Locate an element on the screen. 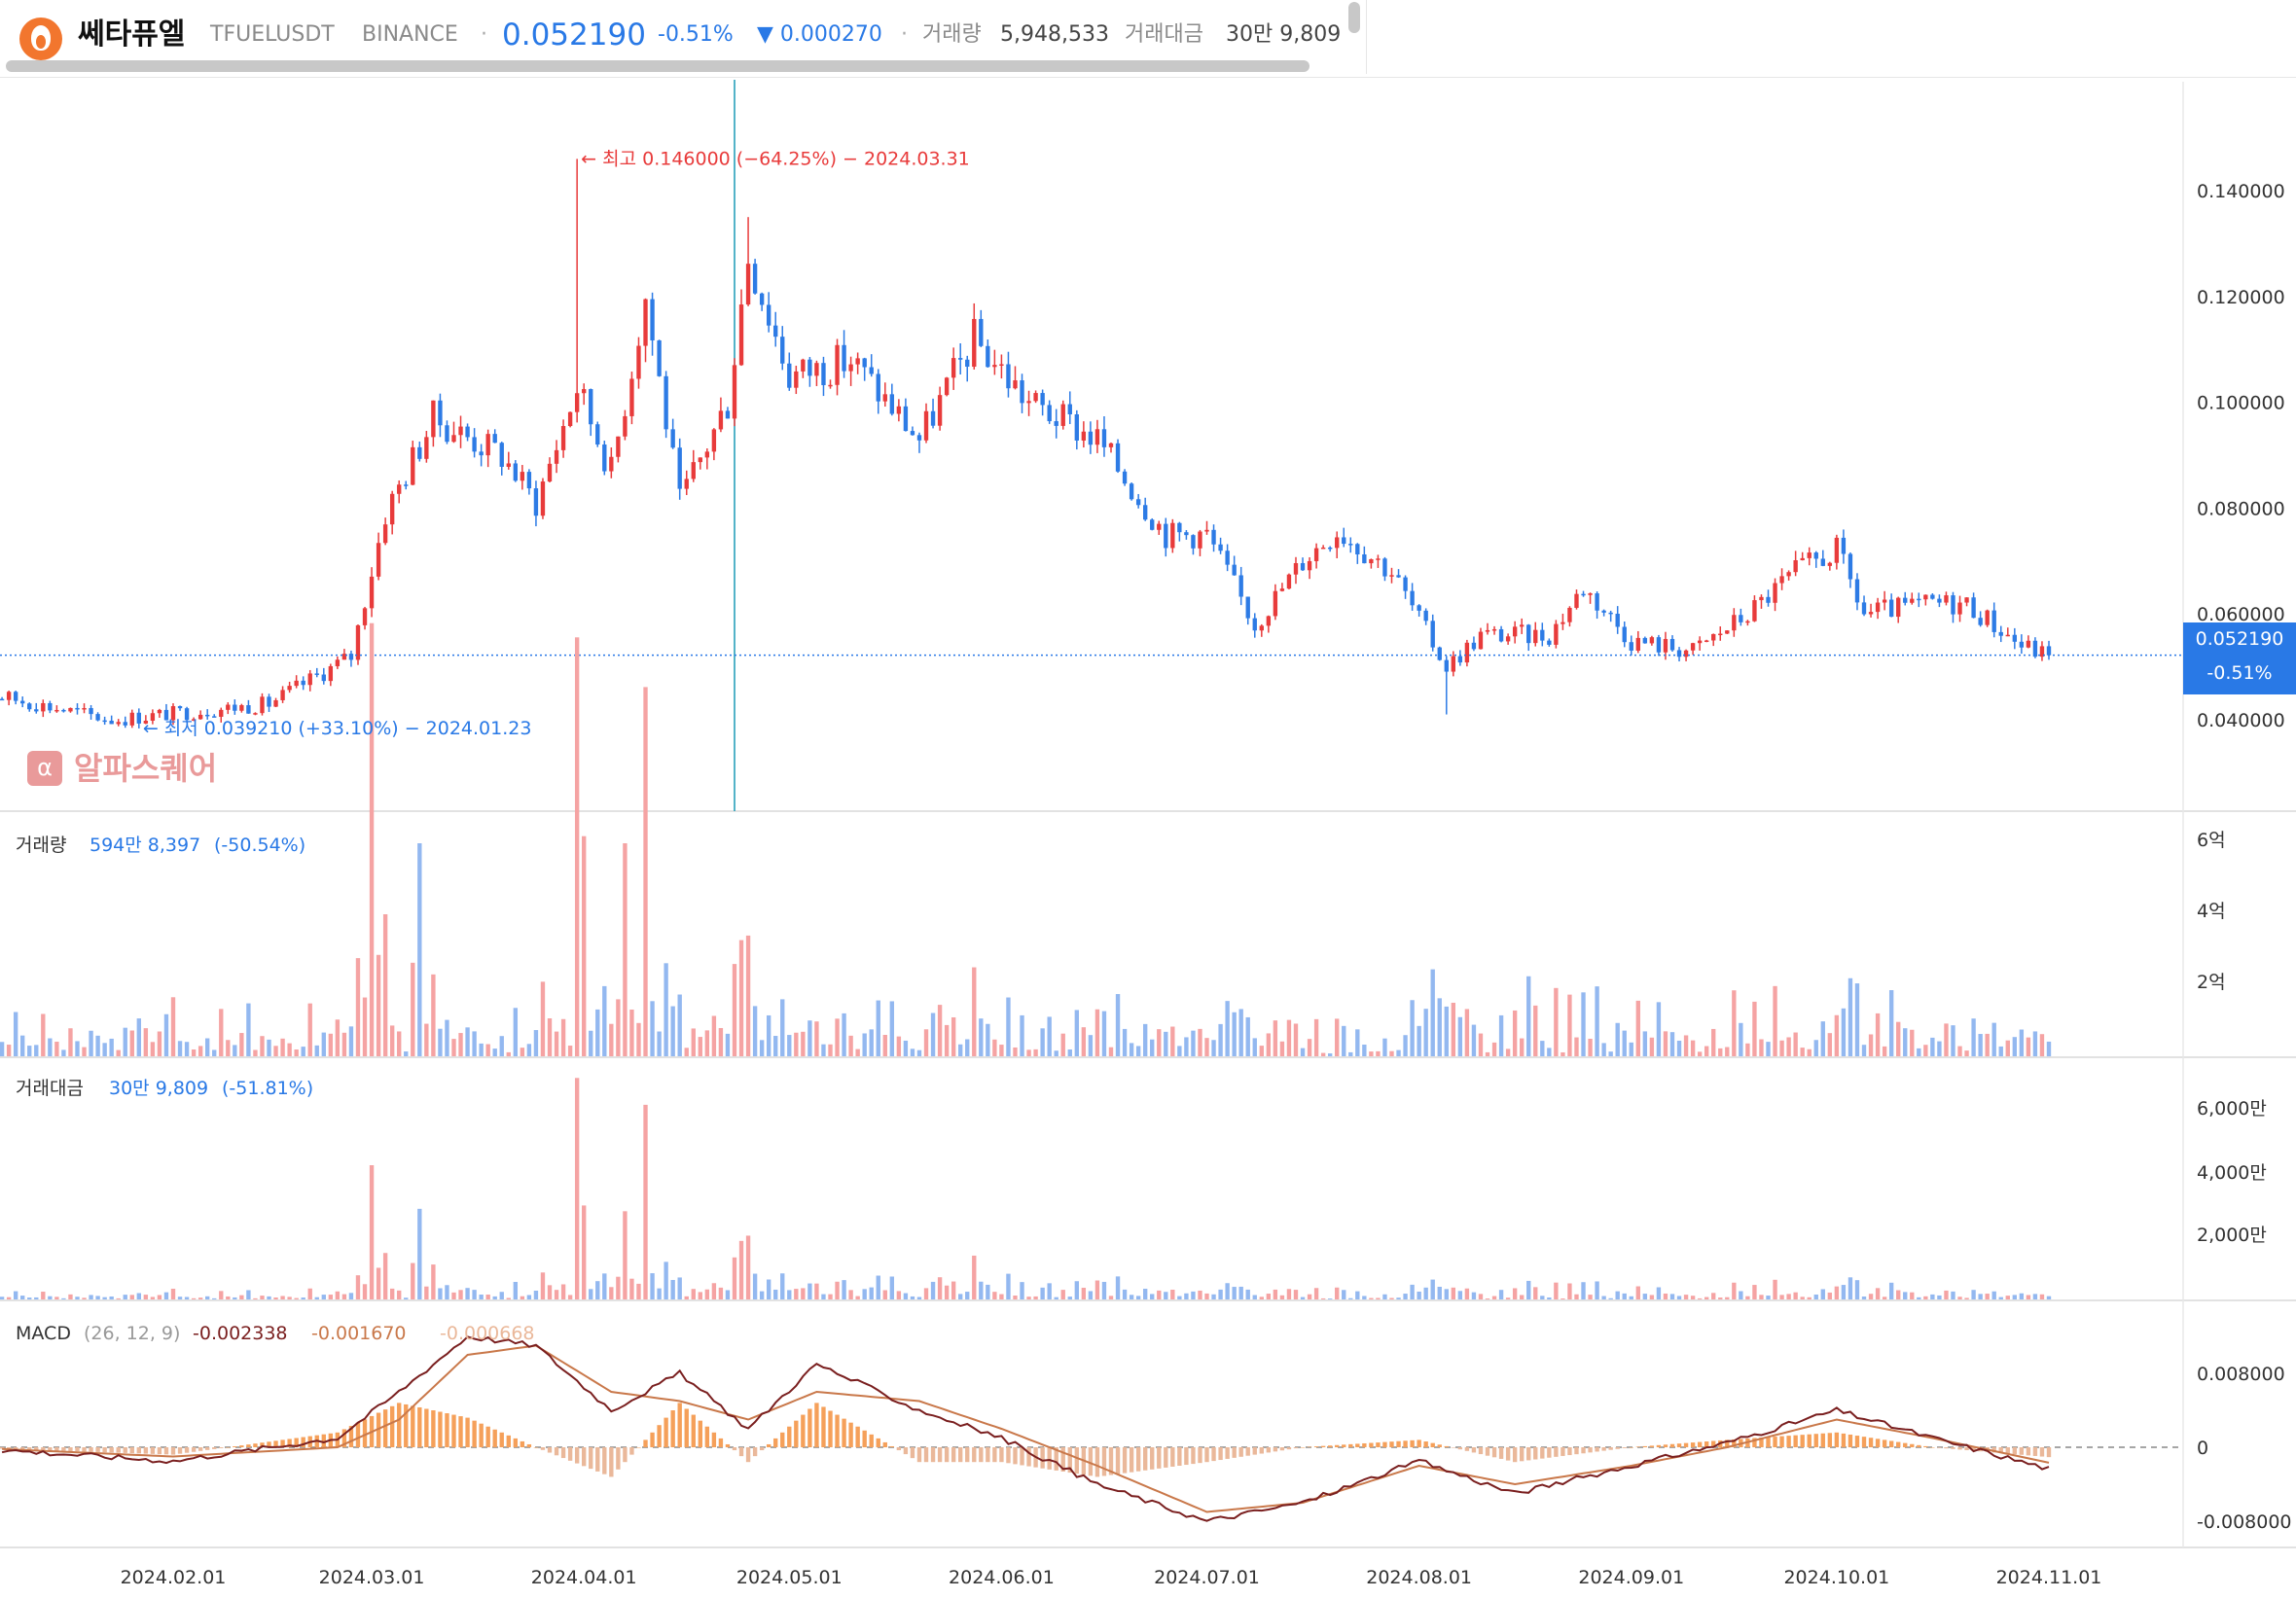 The image size is (2296, 1599). horizontal-scrollbar is located at coordinates (657, 66).